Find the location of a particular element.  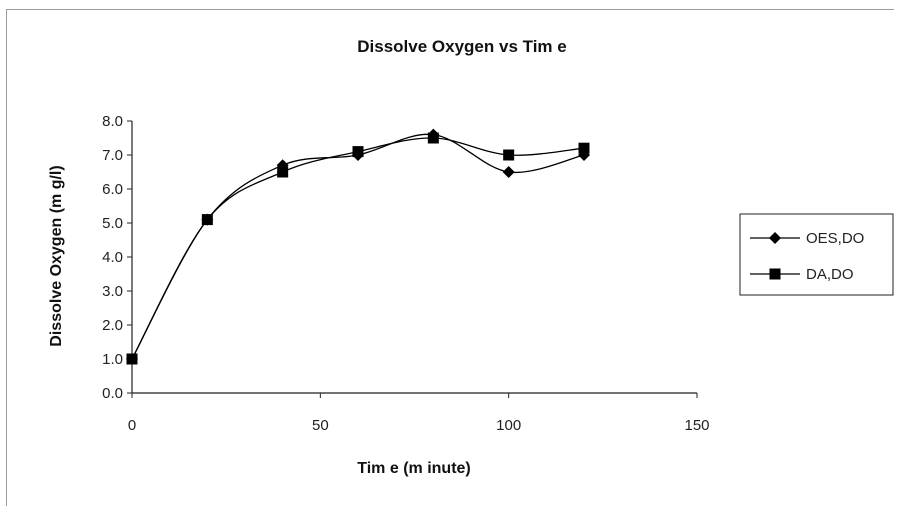

legend-item-oes-do: OES,DO is located at coordinates (807, 238).